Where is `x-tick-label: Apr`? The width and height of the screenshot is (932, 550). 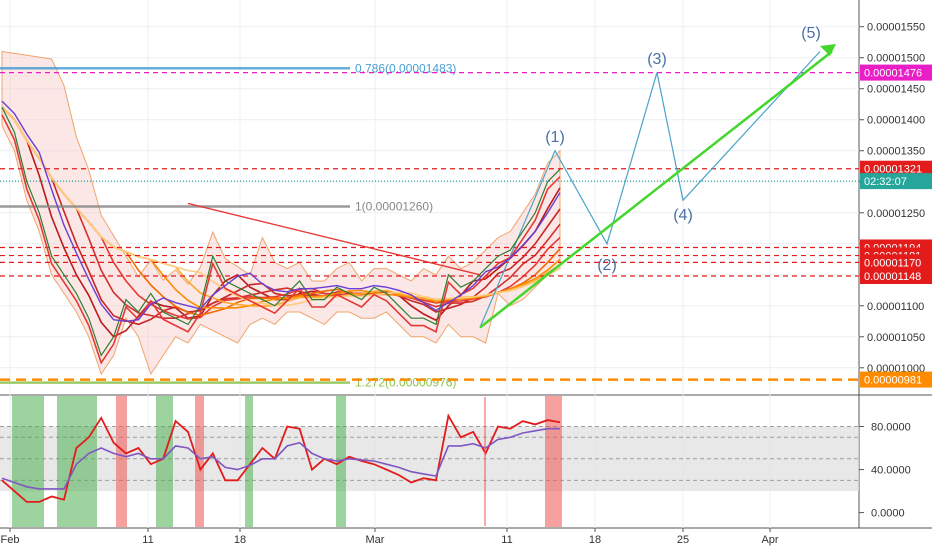
x-tick-label: Apr is located at coordinates (769, 540).